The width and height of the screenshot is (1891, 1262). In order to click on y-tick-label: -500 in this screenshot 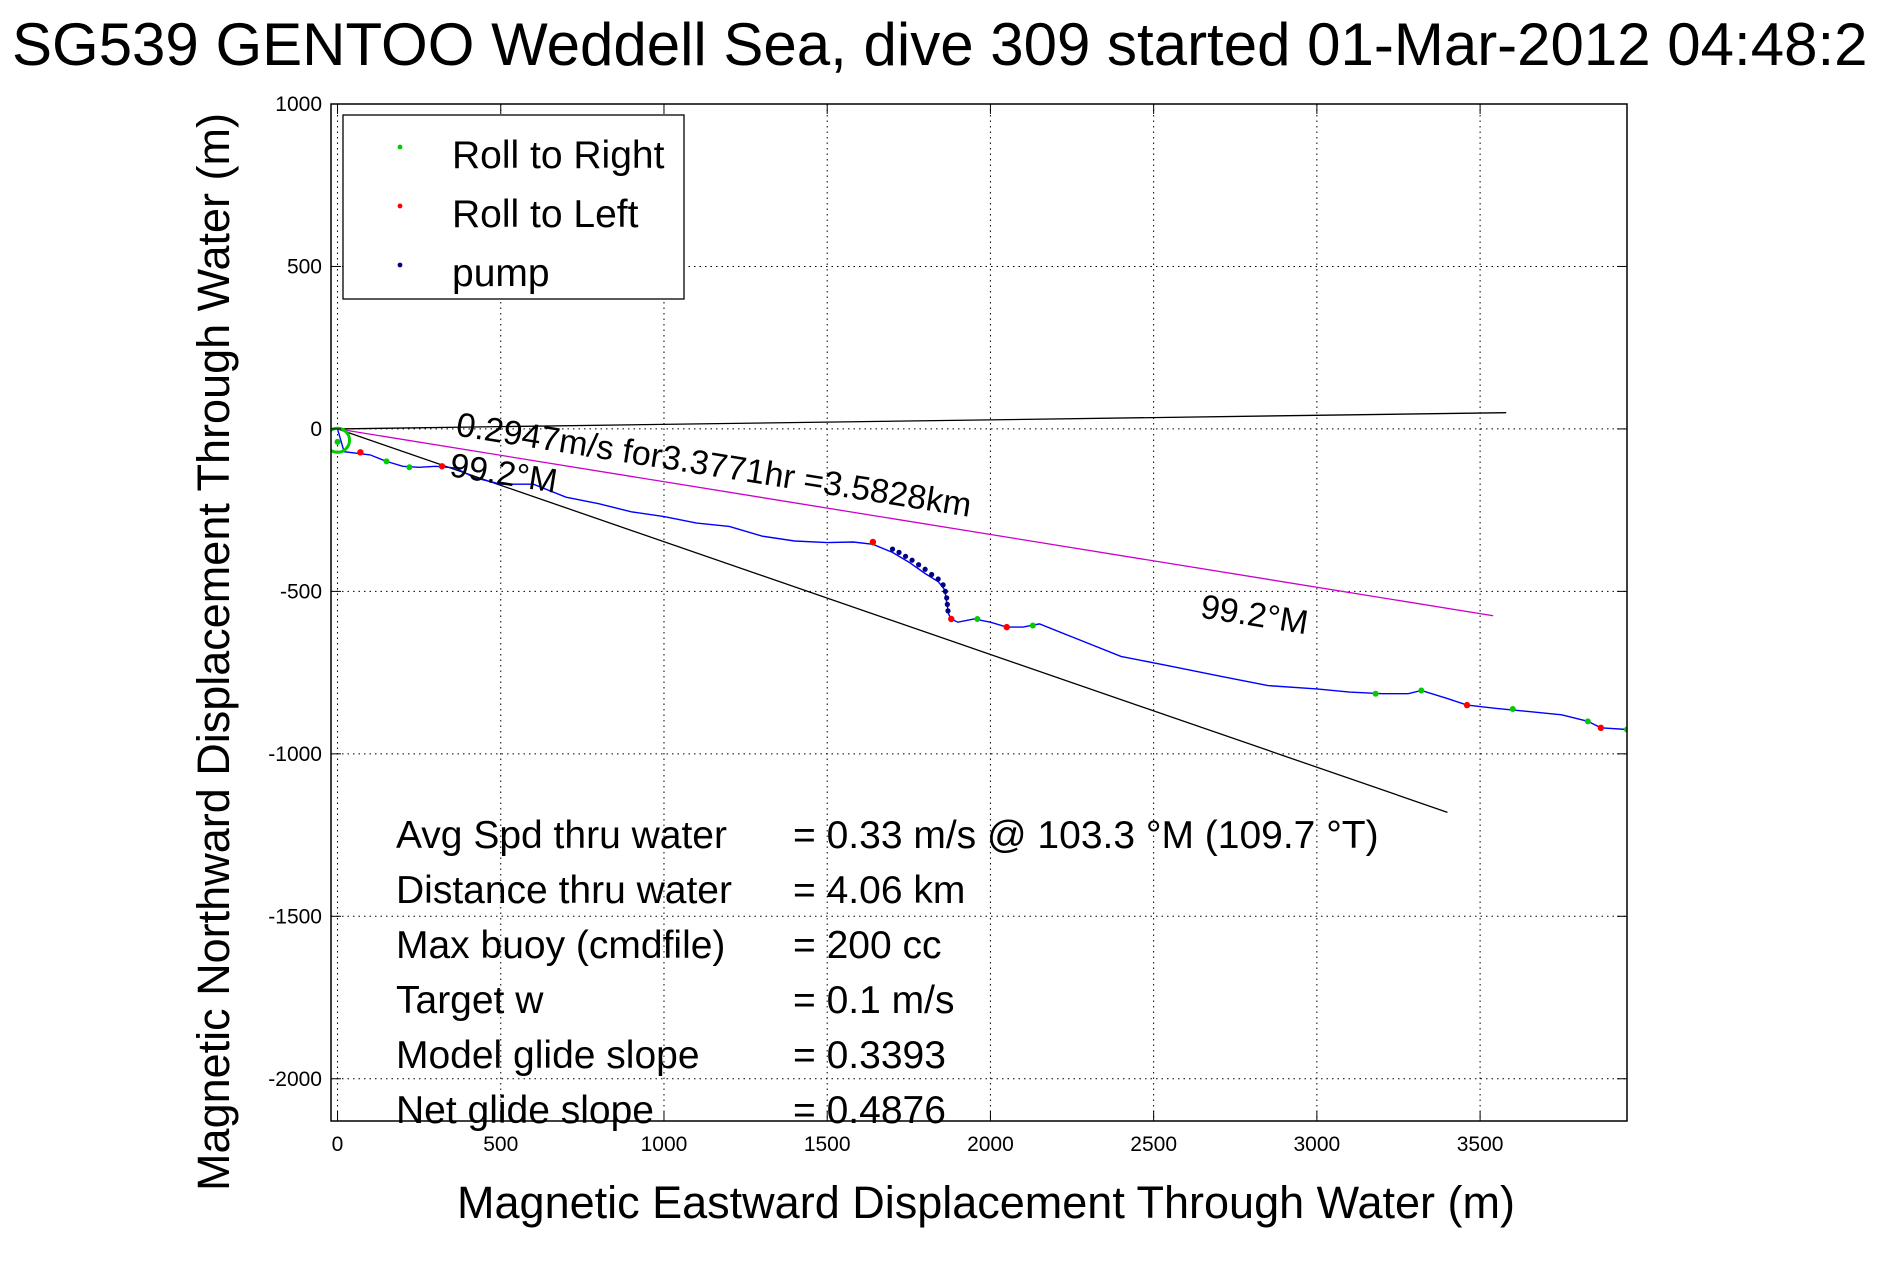, I will do `click(301, 591)`.